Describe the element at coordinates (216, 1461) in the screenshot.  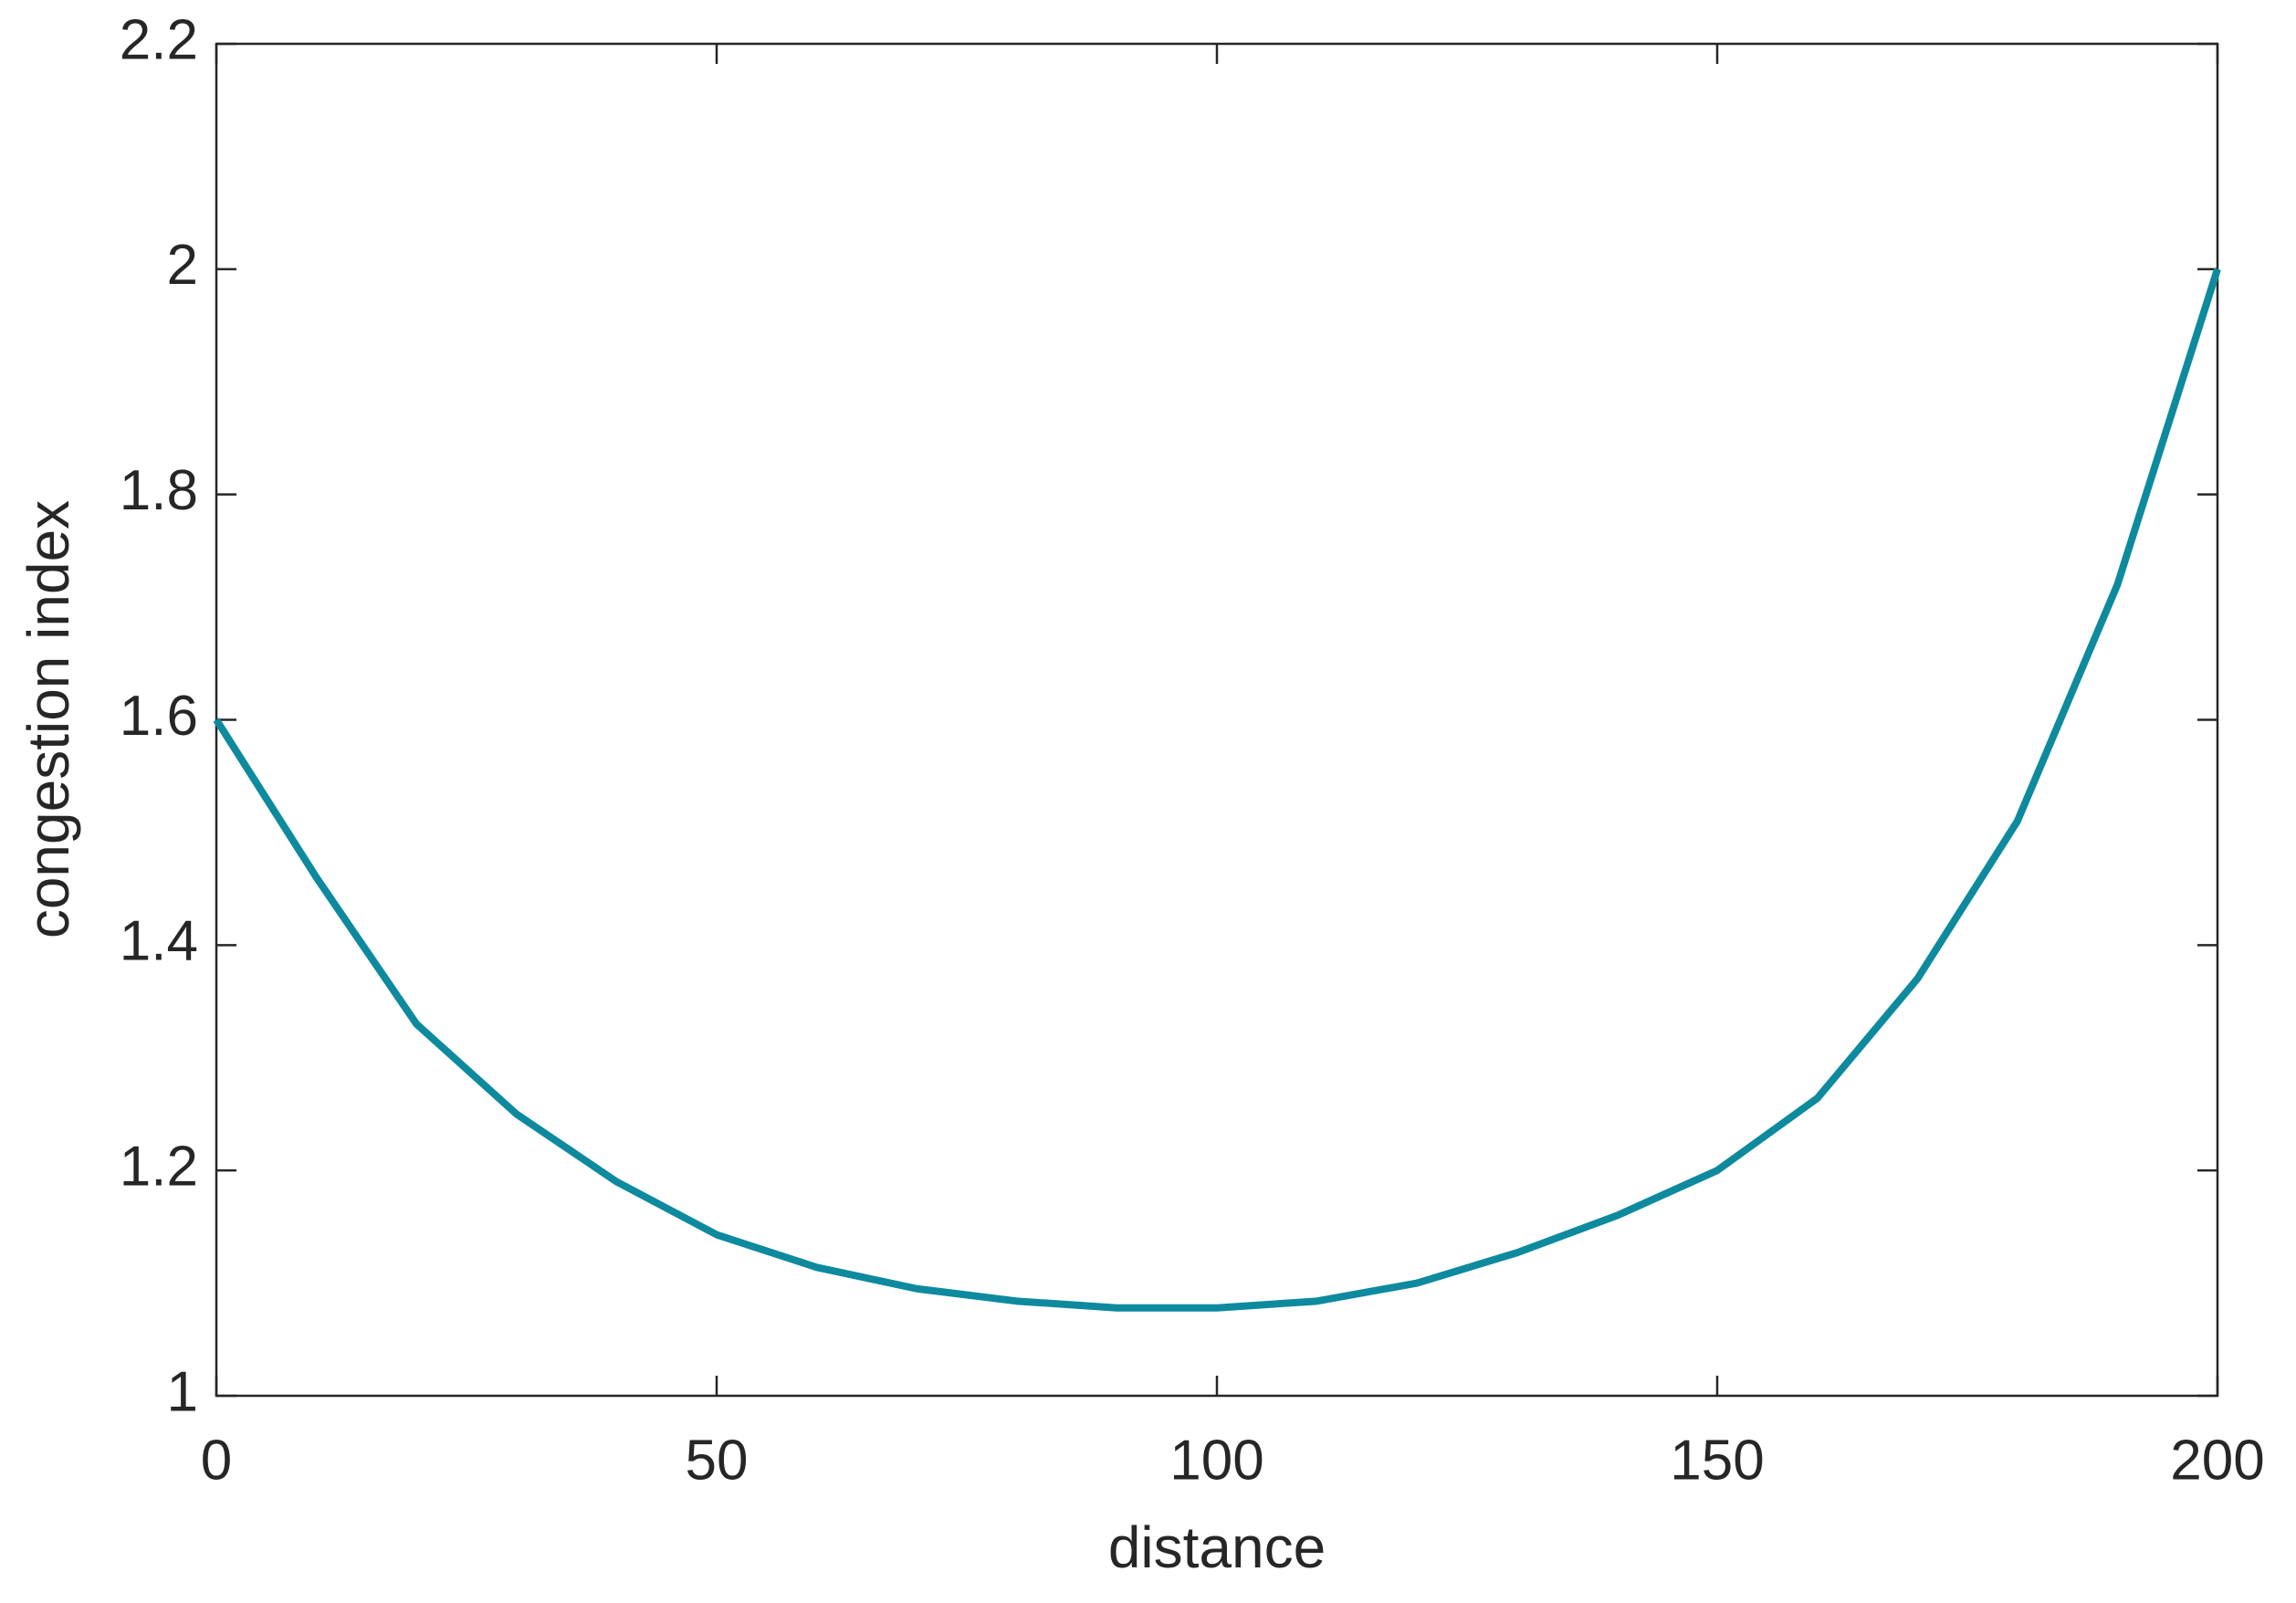
I see `x-tick-label: 0` at that location.